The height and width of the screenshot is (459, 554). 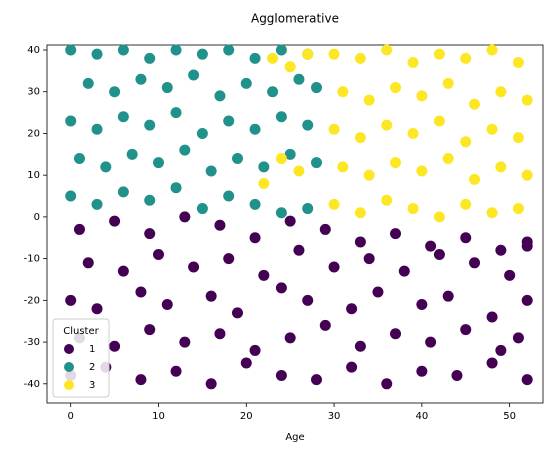 I want to click on legend-title: Cluster, so click(x=81, y=331).